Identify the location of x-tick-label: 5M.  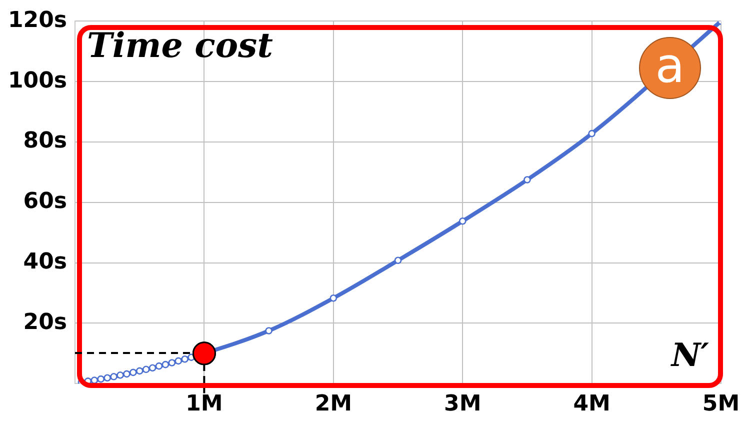
(721, 404).